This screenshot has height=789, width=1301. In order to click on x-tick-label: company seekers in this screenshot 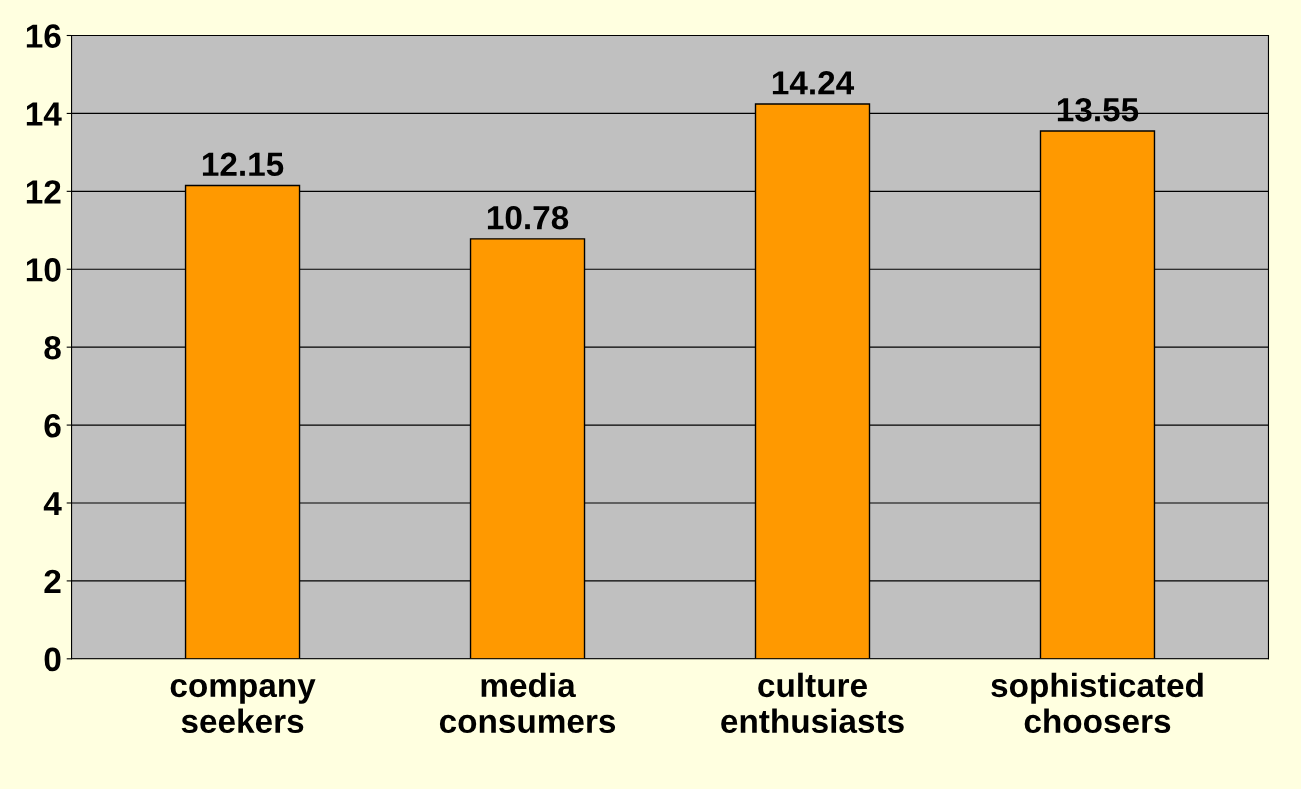, I will do `click(243, 706)`.